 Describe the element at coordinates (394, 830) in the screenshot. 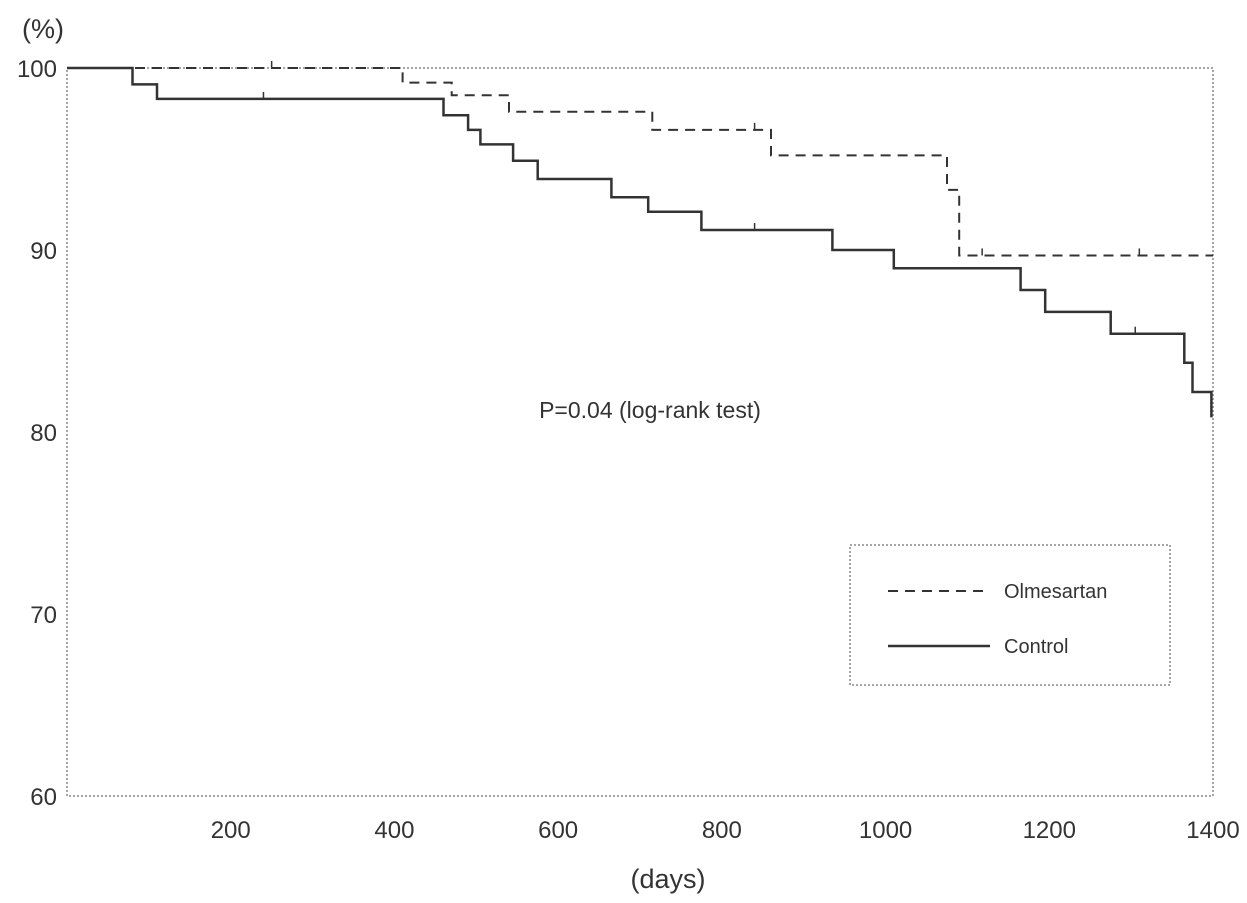

I see `x-tick-label: 400` at that location.